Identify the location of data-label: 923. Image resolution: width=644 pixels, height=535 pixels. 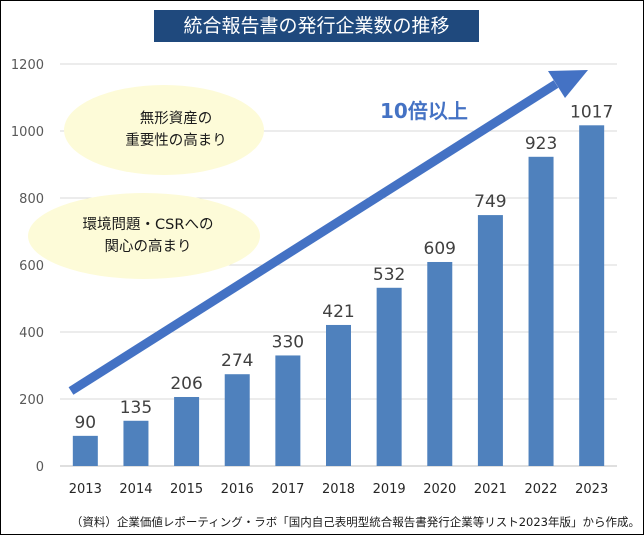
(541, 144).